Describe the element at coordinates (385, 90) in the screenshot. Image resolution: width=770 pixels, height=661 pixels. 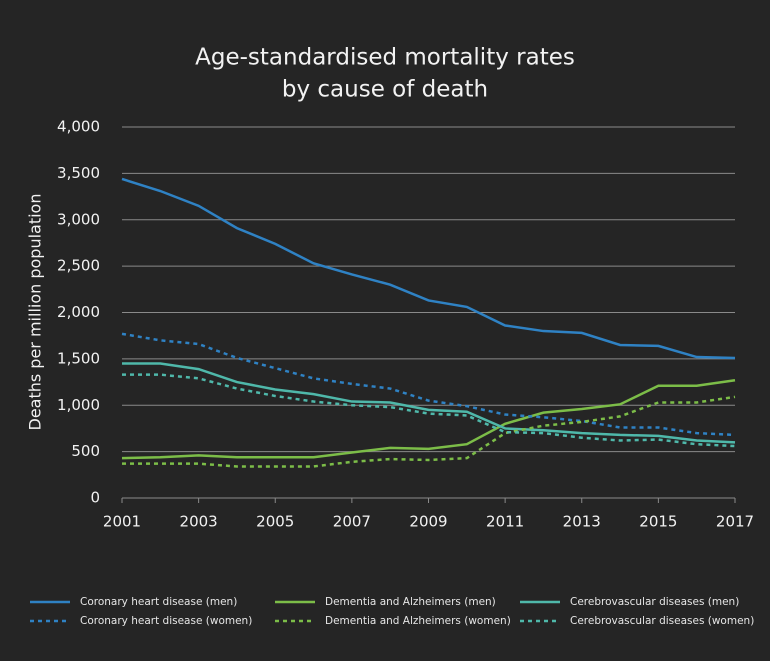
I see `chart-title: by cause of death` at that location.